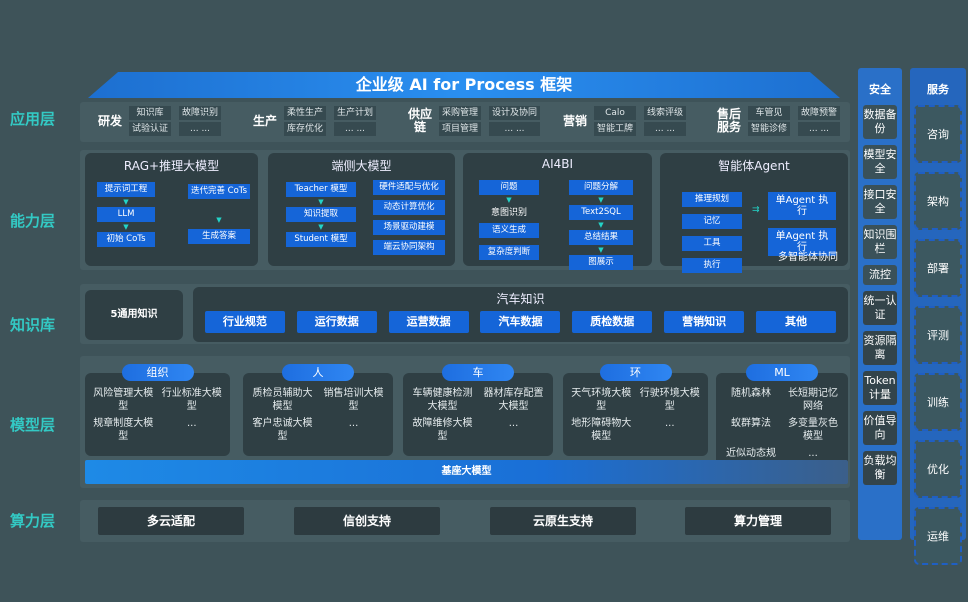 Image resolution: width=968 pixels, height=602 pixels. Describe the element at coordinates (880, 202) in the screenshot. I see `security-item: 接口安全` at that location.